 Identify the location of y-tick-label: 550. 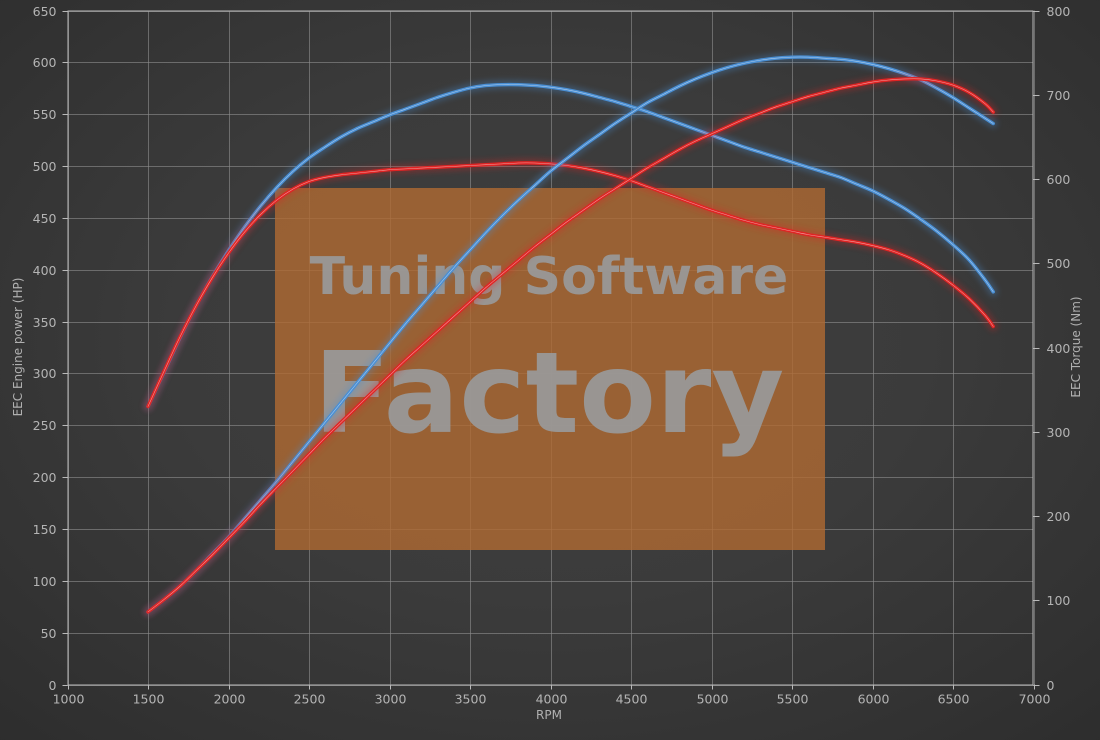
(45, 114).